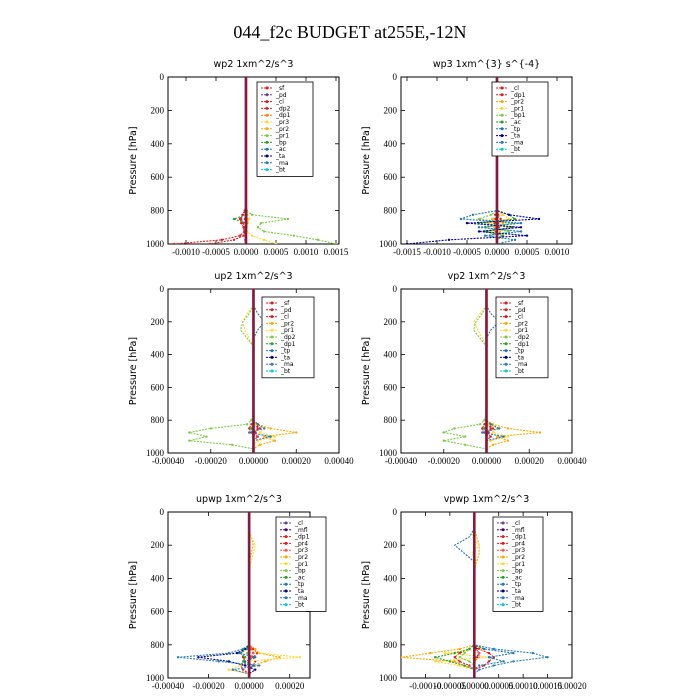  Describe the element at coordinates (281, 95) in the screenshot. I see `legend-label: _pd` at that location.